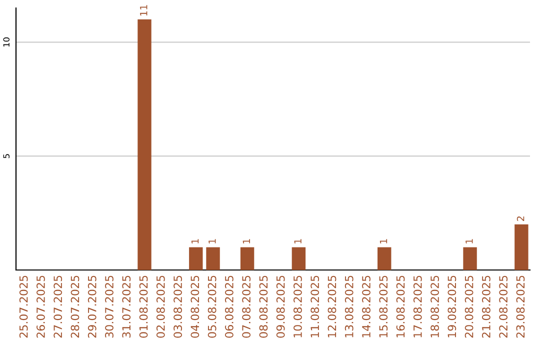 This screenshot has width=540, height=340. Describe the element at coordinates (58, 307) in the screenshot. I see `x-tick-label: 27.07.2025` at that location.